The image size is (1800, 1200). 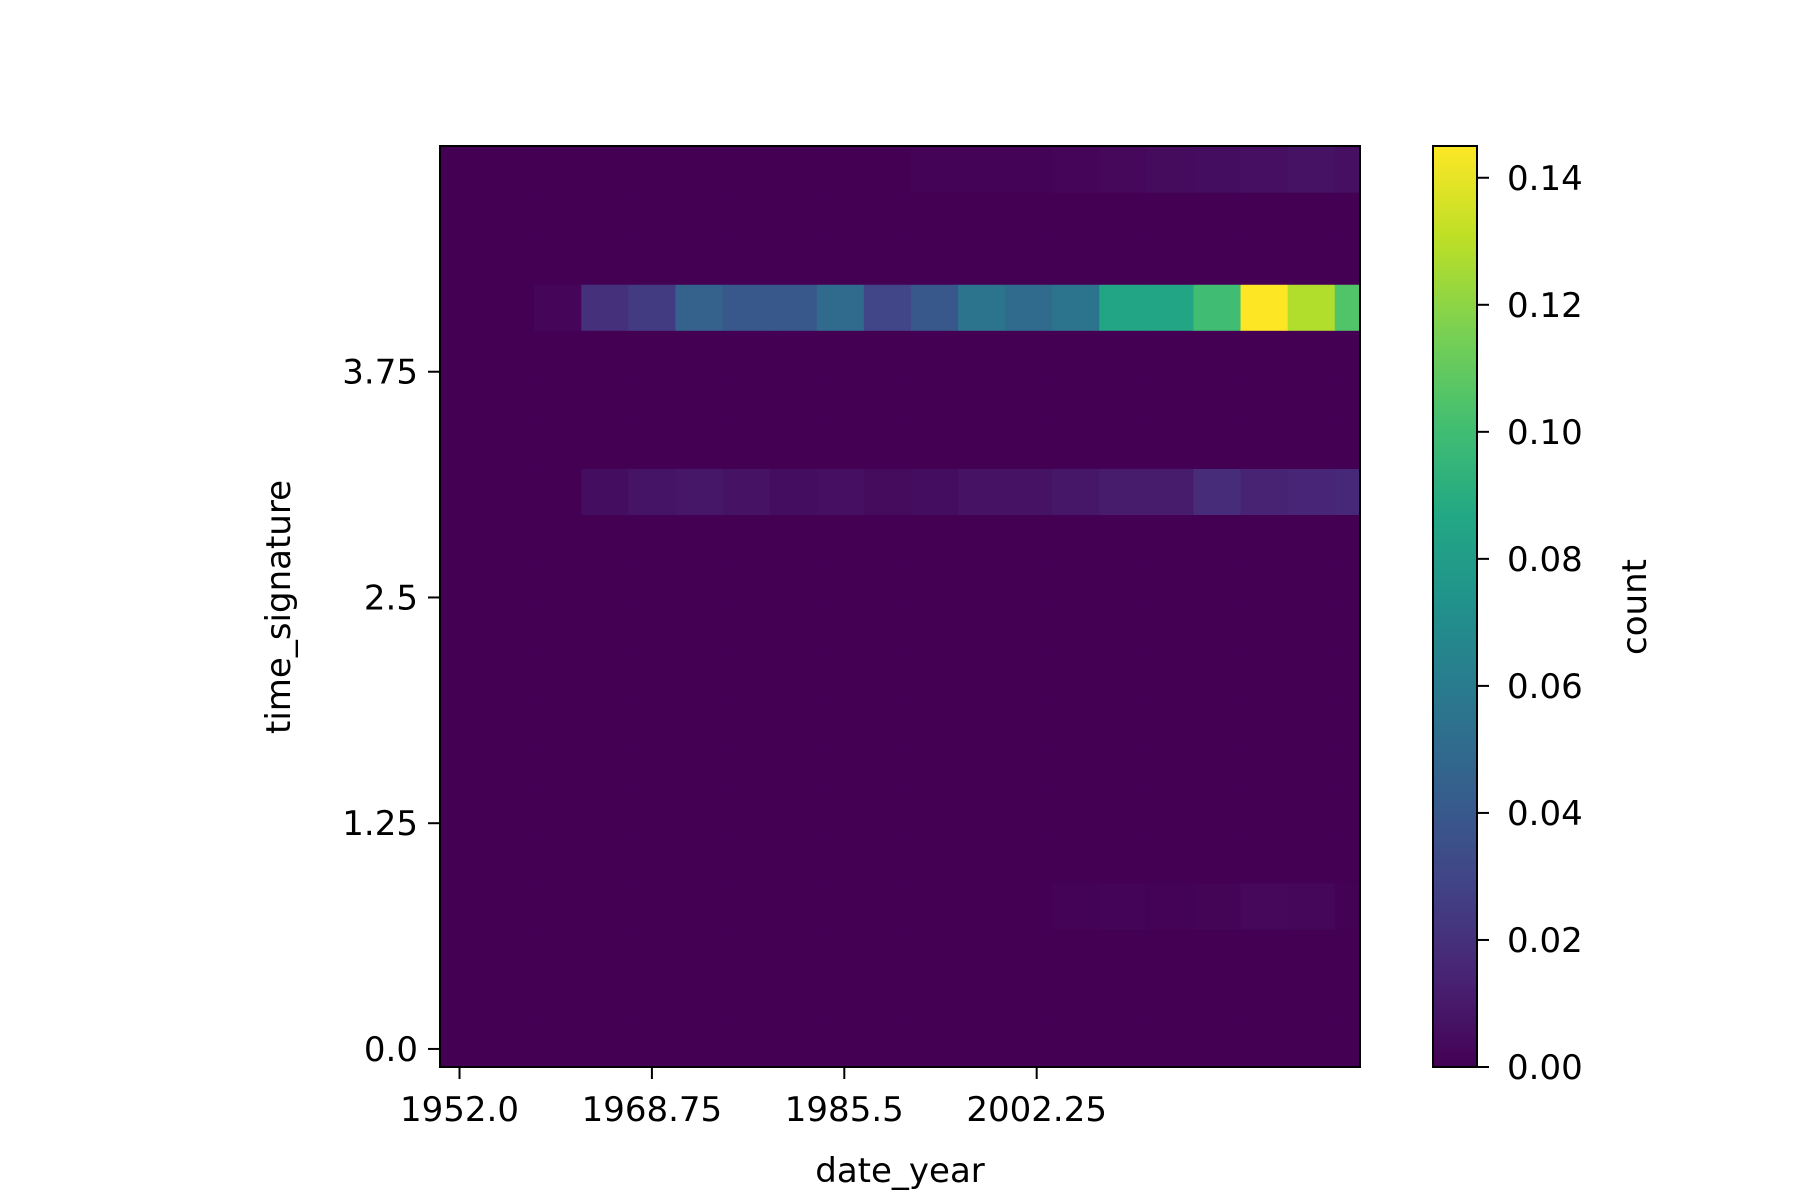 I want to click on y-axis-label: time_signature, so click(x=279, y=607).